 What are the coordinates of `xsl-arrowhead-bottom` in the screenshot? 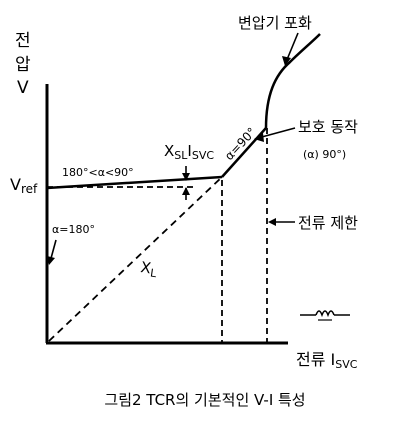 It's located at (186, 191).